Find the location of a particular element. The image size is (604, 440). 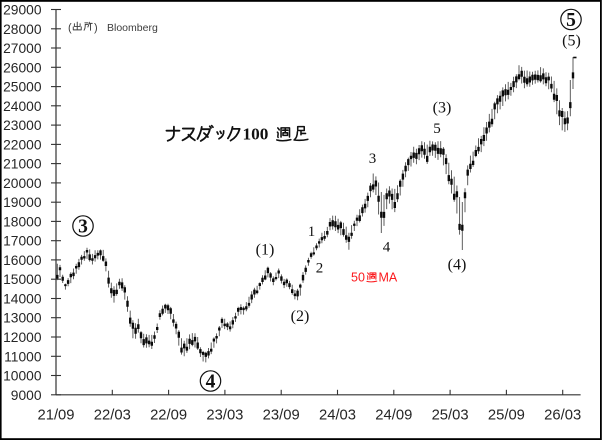

svg-text: 21000 is located at coordinates (22, 164).